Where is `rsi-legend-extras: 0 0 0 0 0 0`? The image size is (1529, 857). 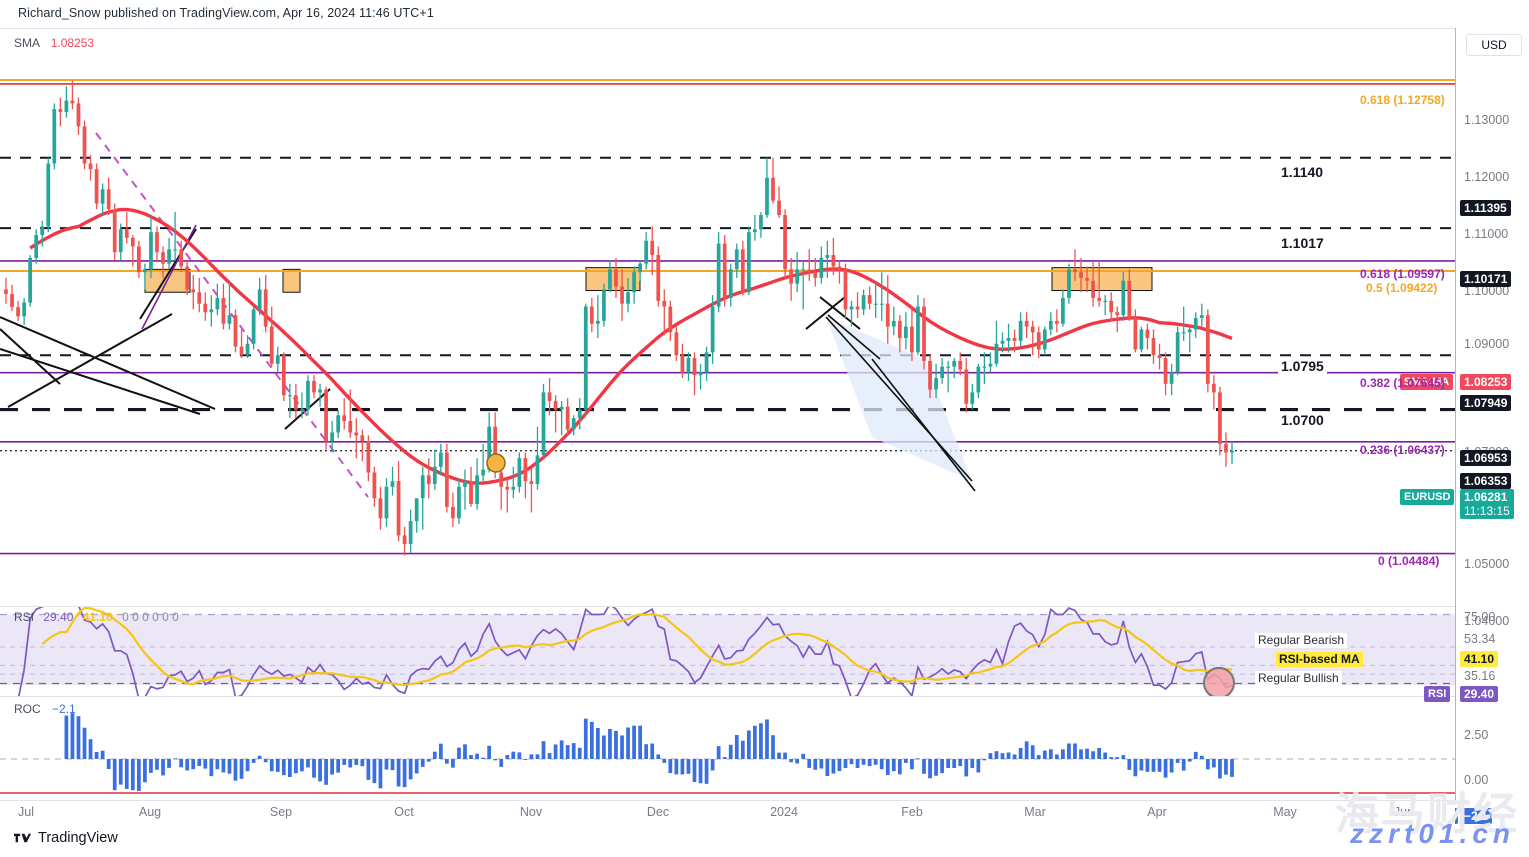 rsi-legend-extras: 0 0 0 0 0 0 is located at coordinates (150, 617).